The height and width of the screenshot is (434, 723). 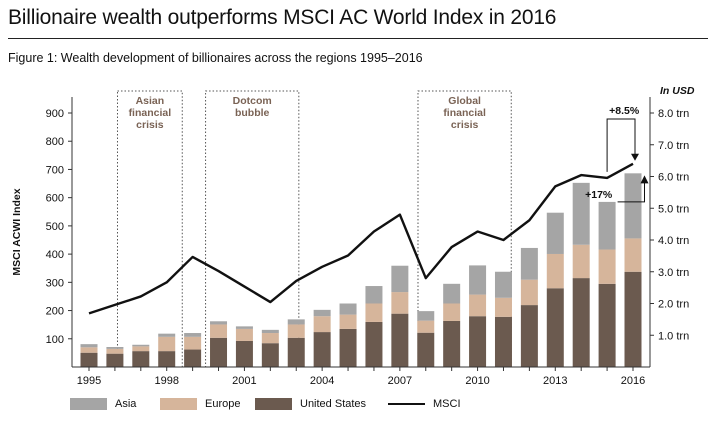 I want to click on bar-united-states-2015, so click(x=607, y=325).